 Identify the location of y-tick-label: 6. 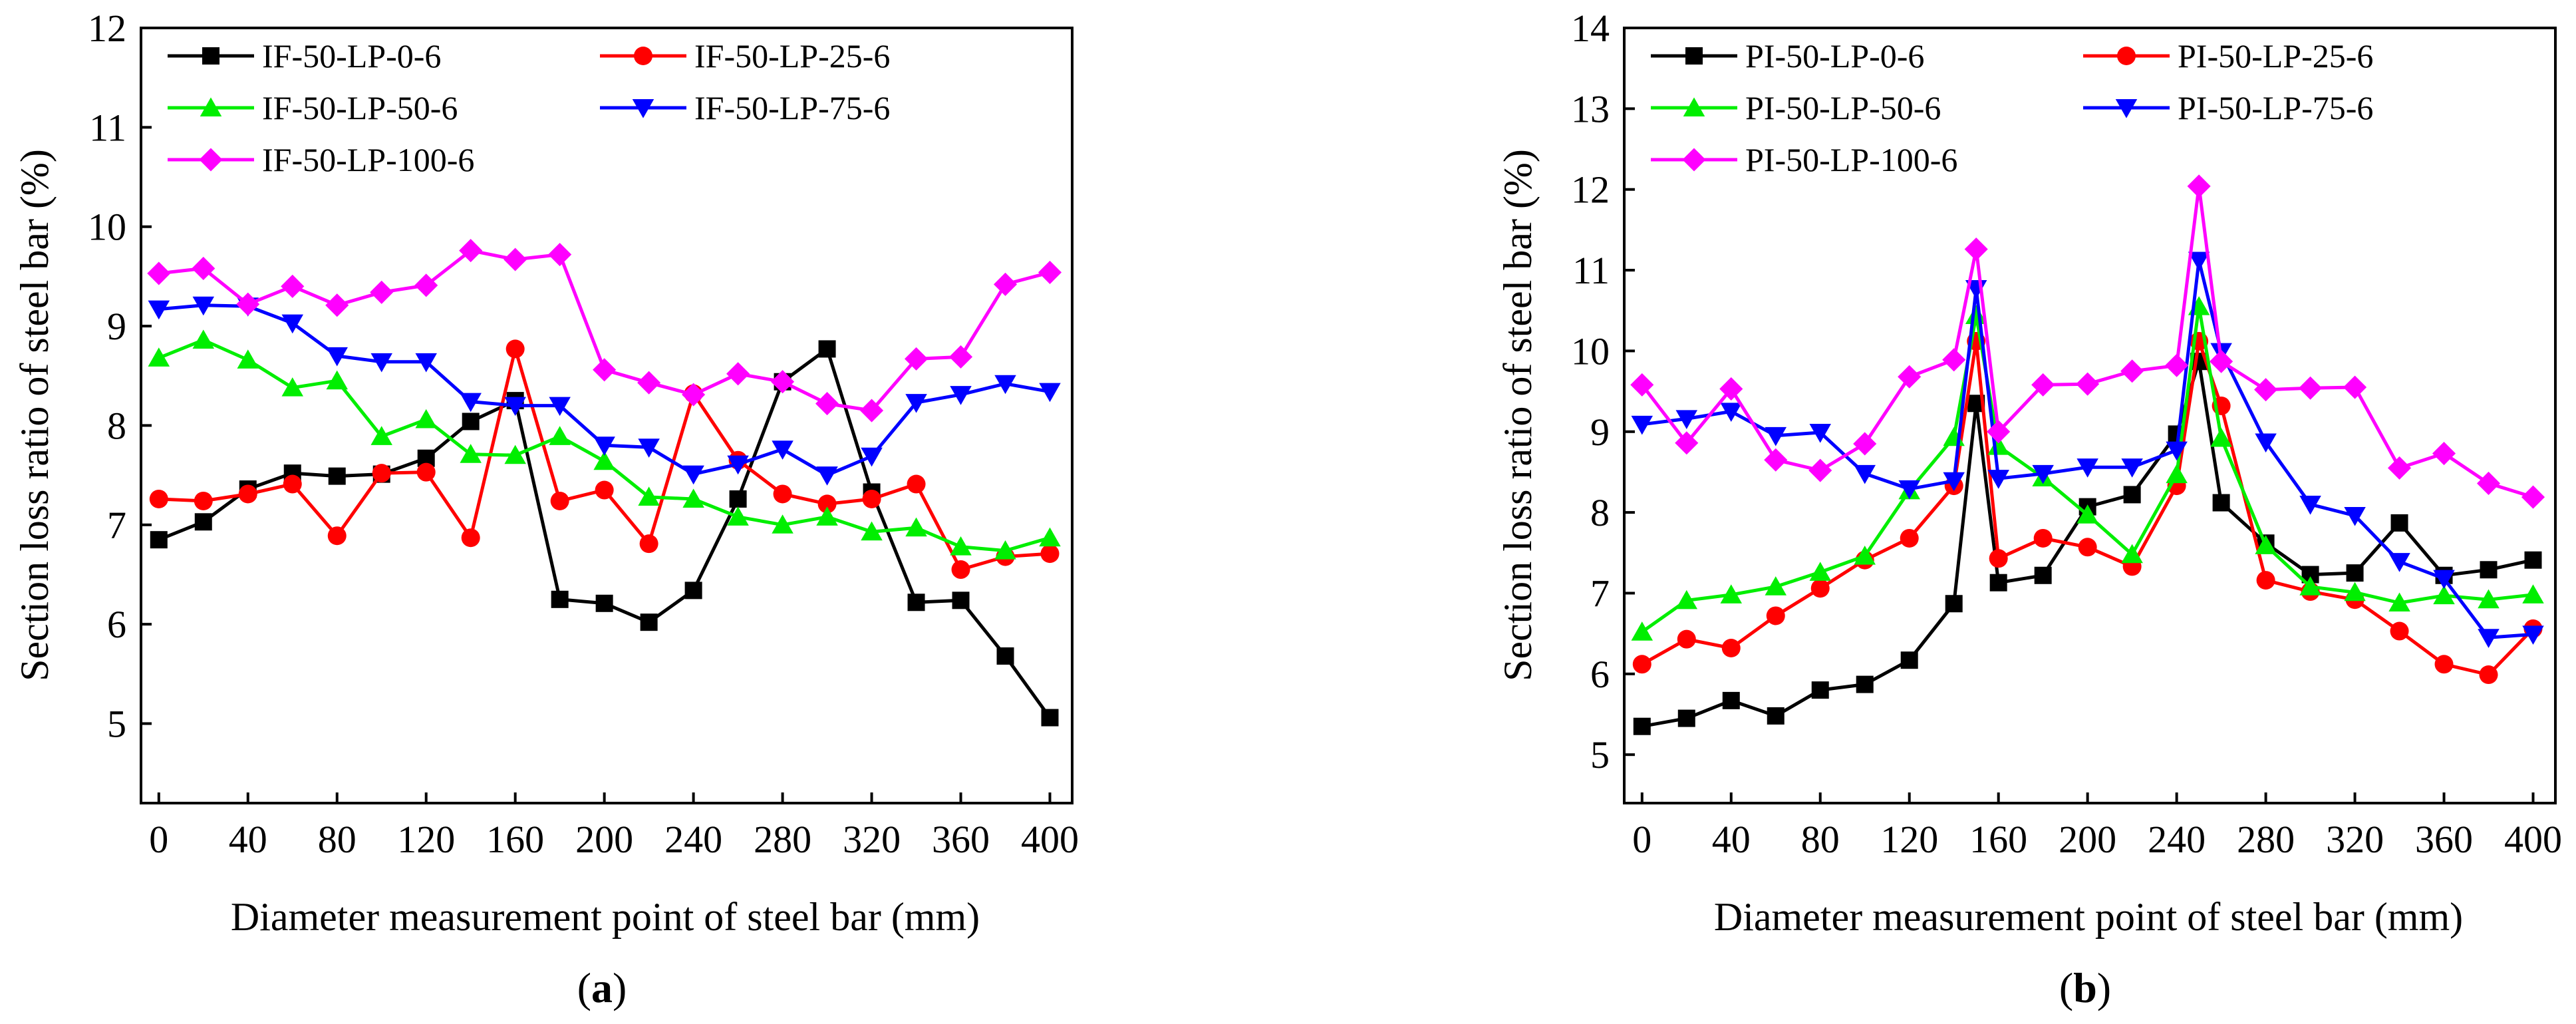
(1600, 674).